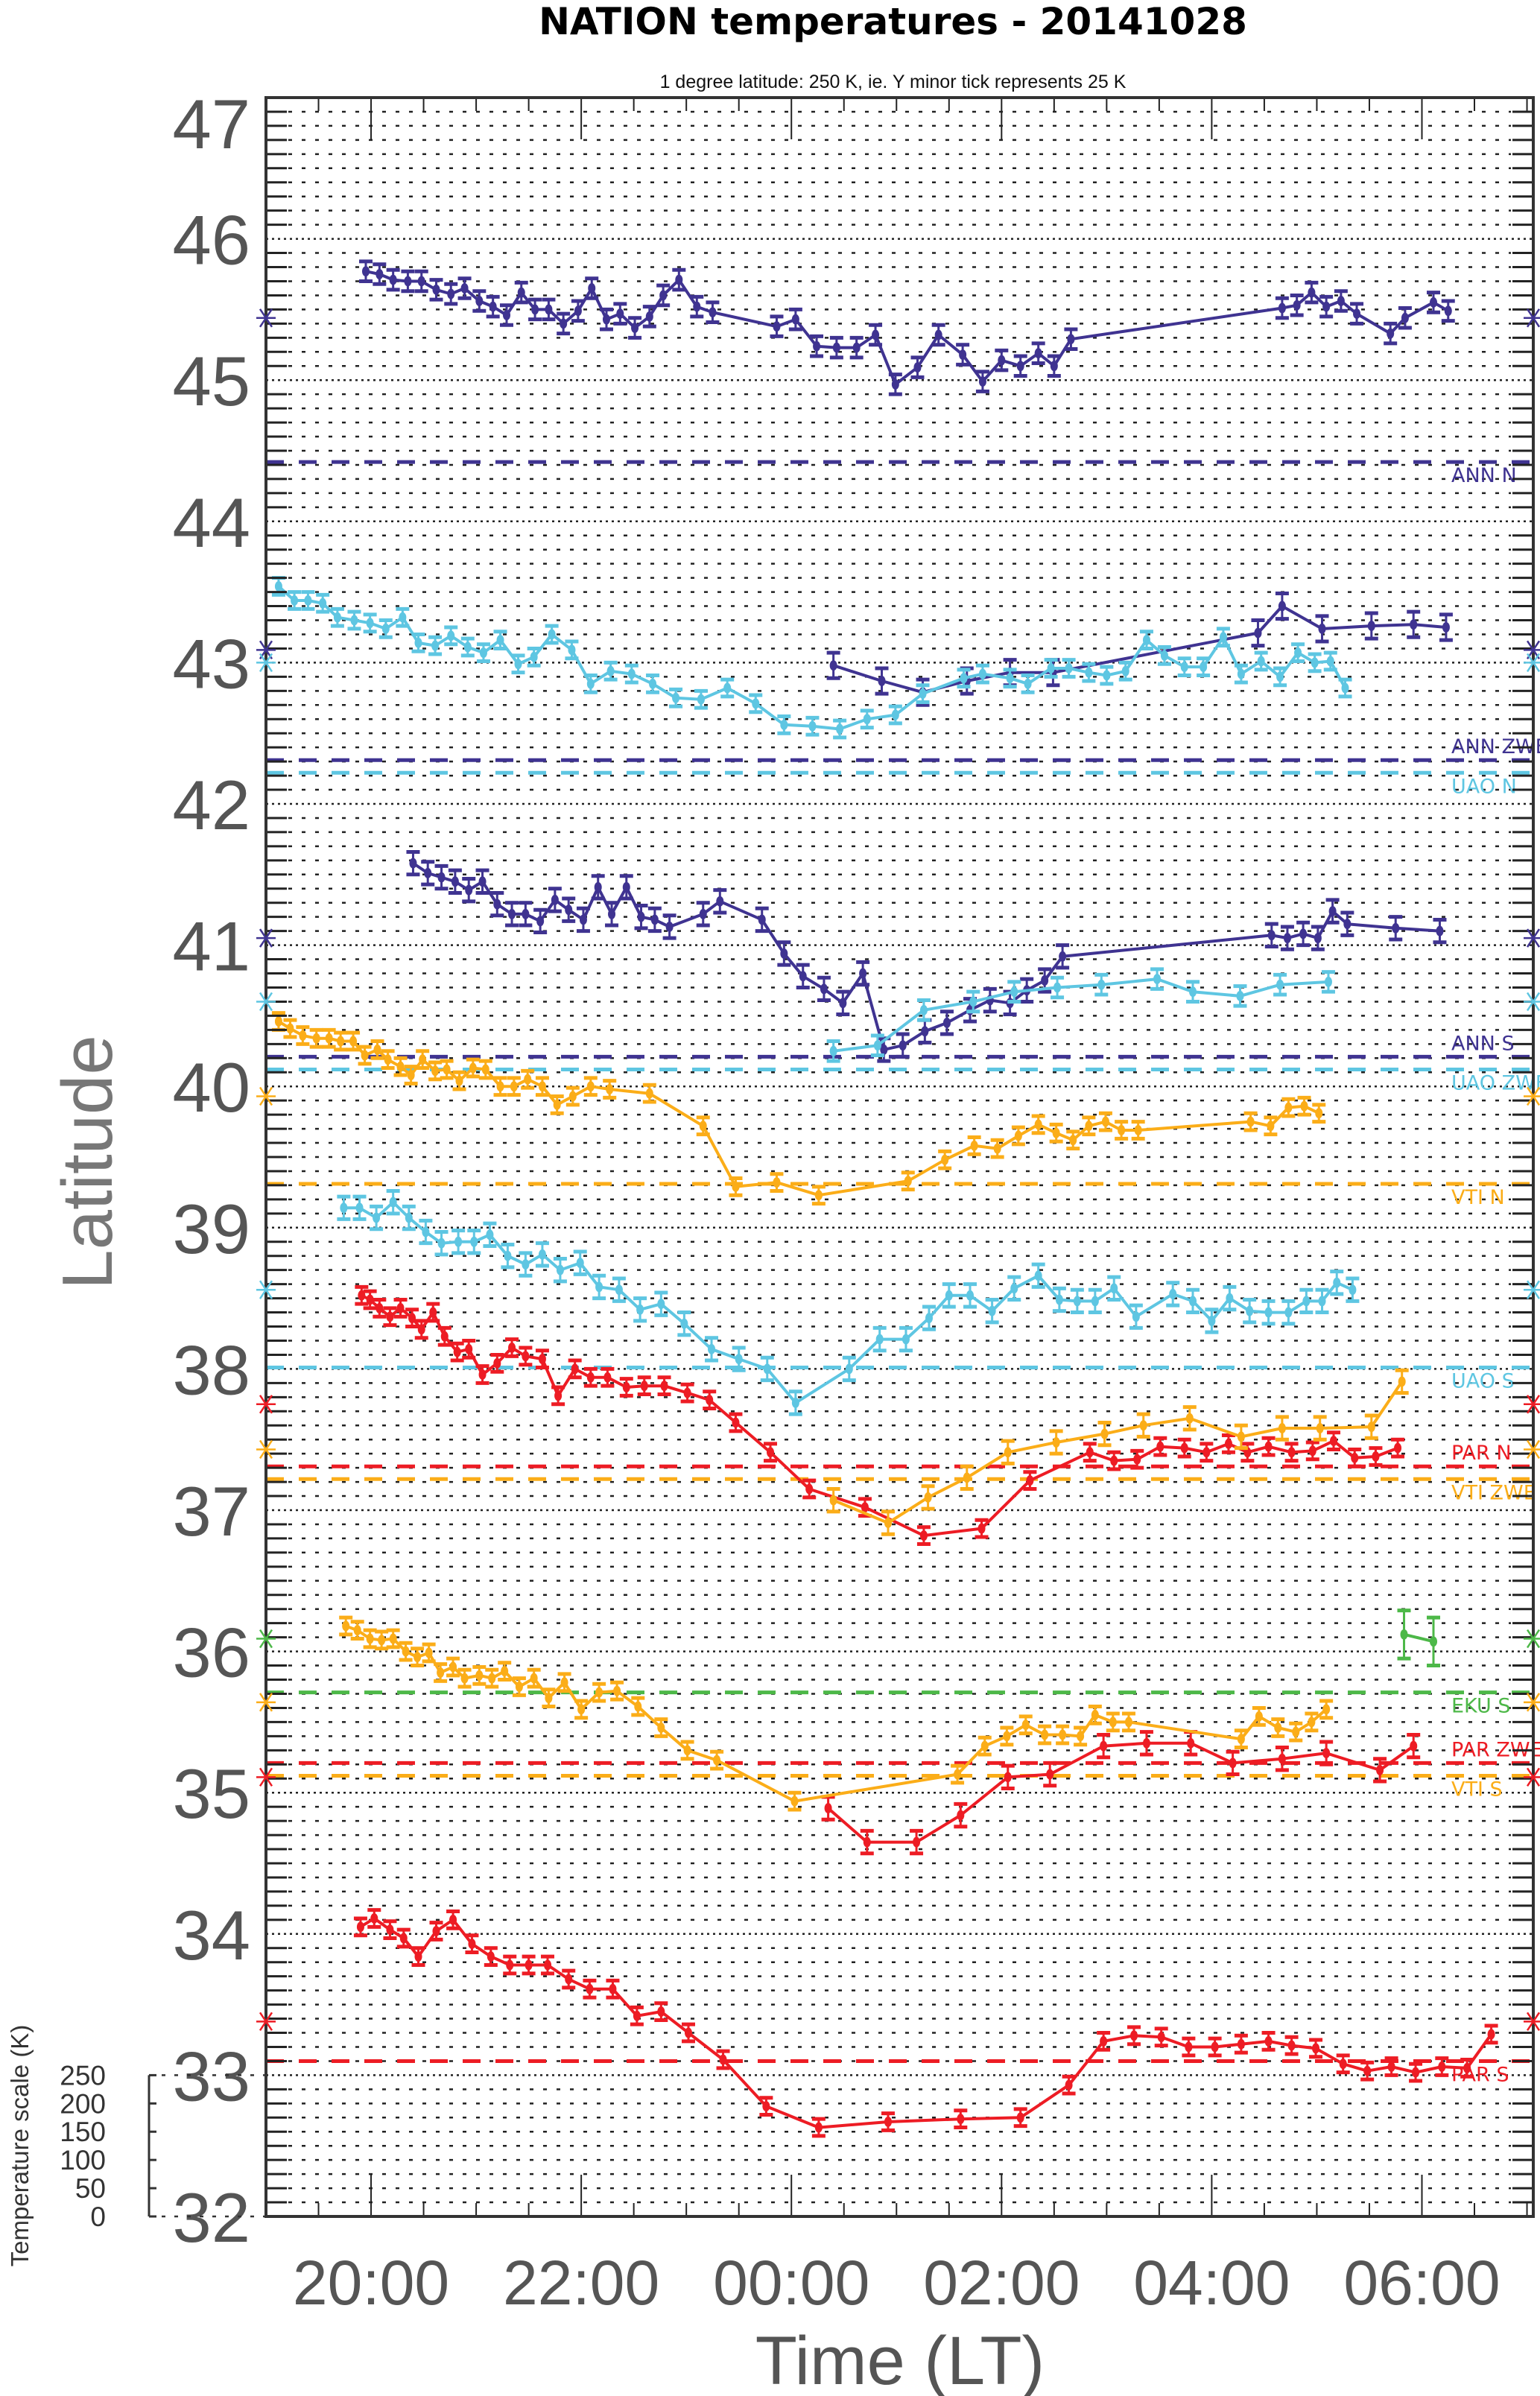  I want to click on x-tick-label: 04:00, so click(1211, 2283).